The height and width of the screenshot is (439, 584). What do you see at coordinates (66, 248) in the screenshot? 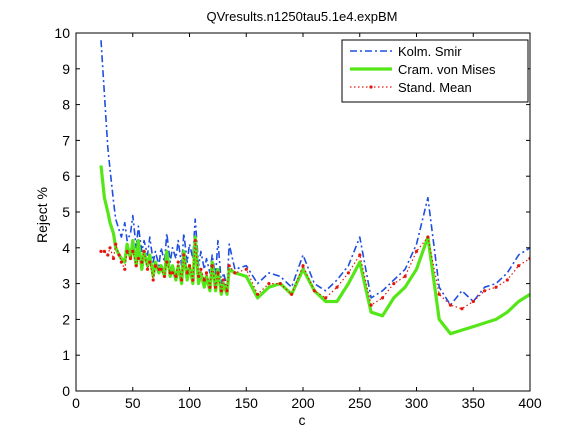
I see `y-tick-label: 4` at bounding box center [66, 248].